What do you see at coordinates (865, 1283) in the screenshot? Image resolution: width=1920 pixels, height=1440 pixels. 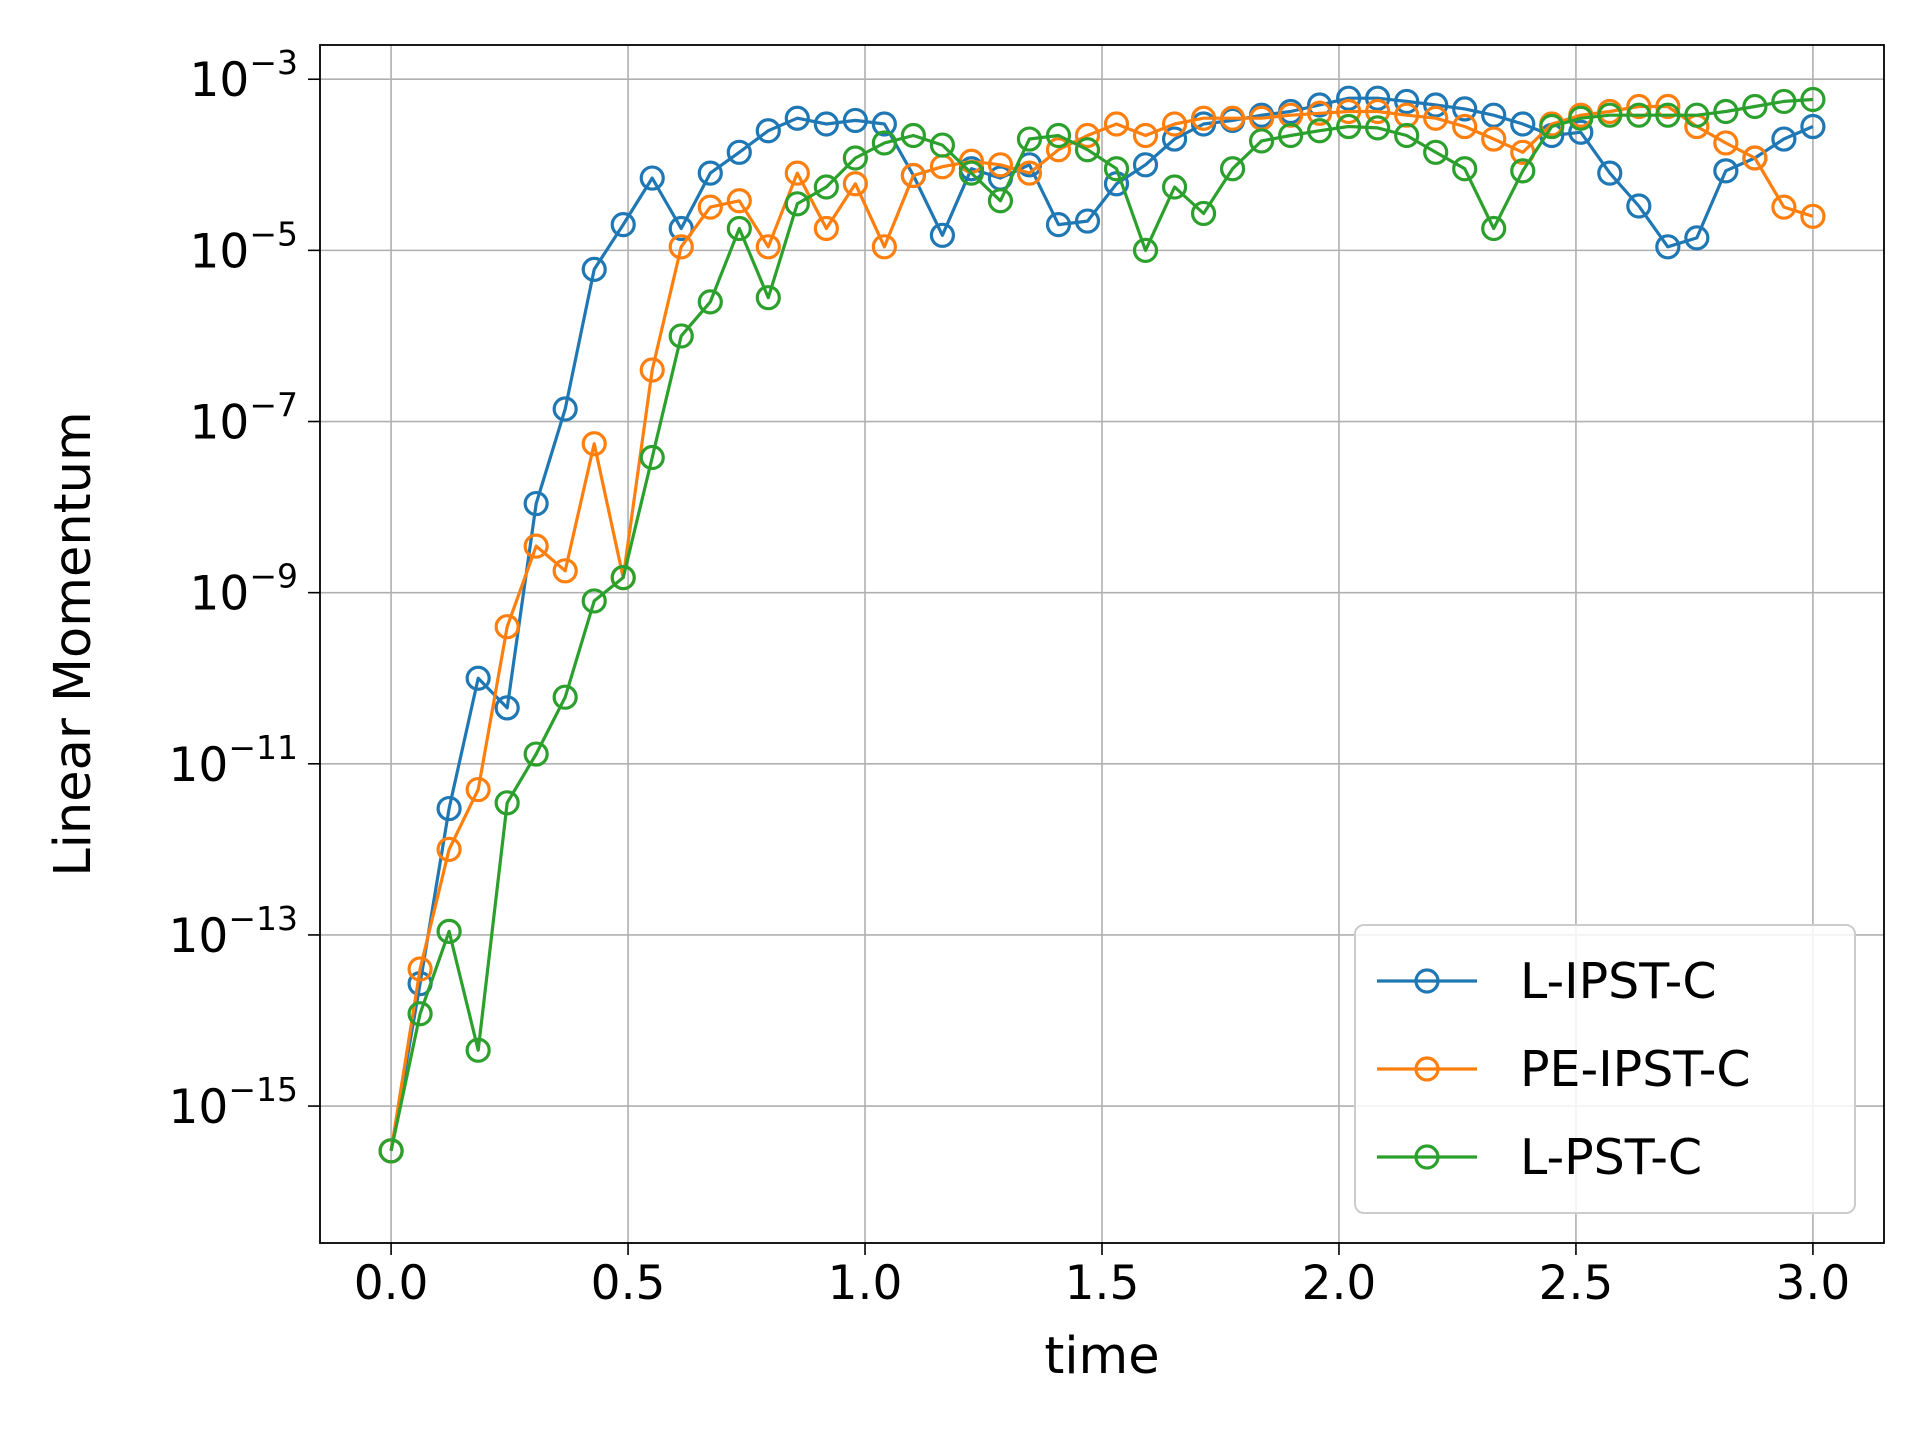 I see `x-tick-label: 1.0` at bounding box center [865, 1283].